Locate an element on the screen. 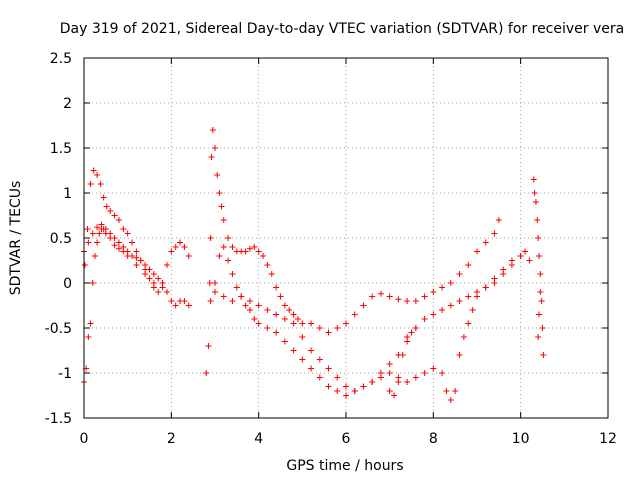  x-tick-label: 4 is located at coordinates (258, 439).